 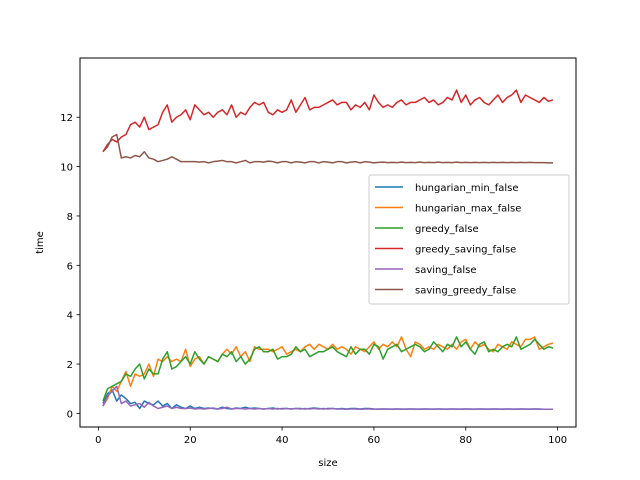 I want to click on x-tick-label: 40, so click(x=282, y=440).